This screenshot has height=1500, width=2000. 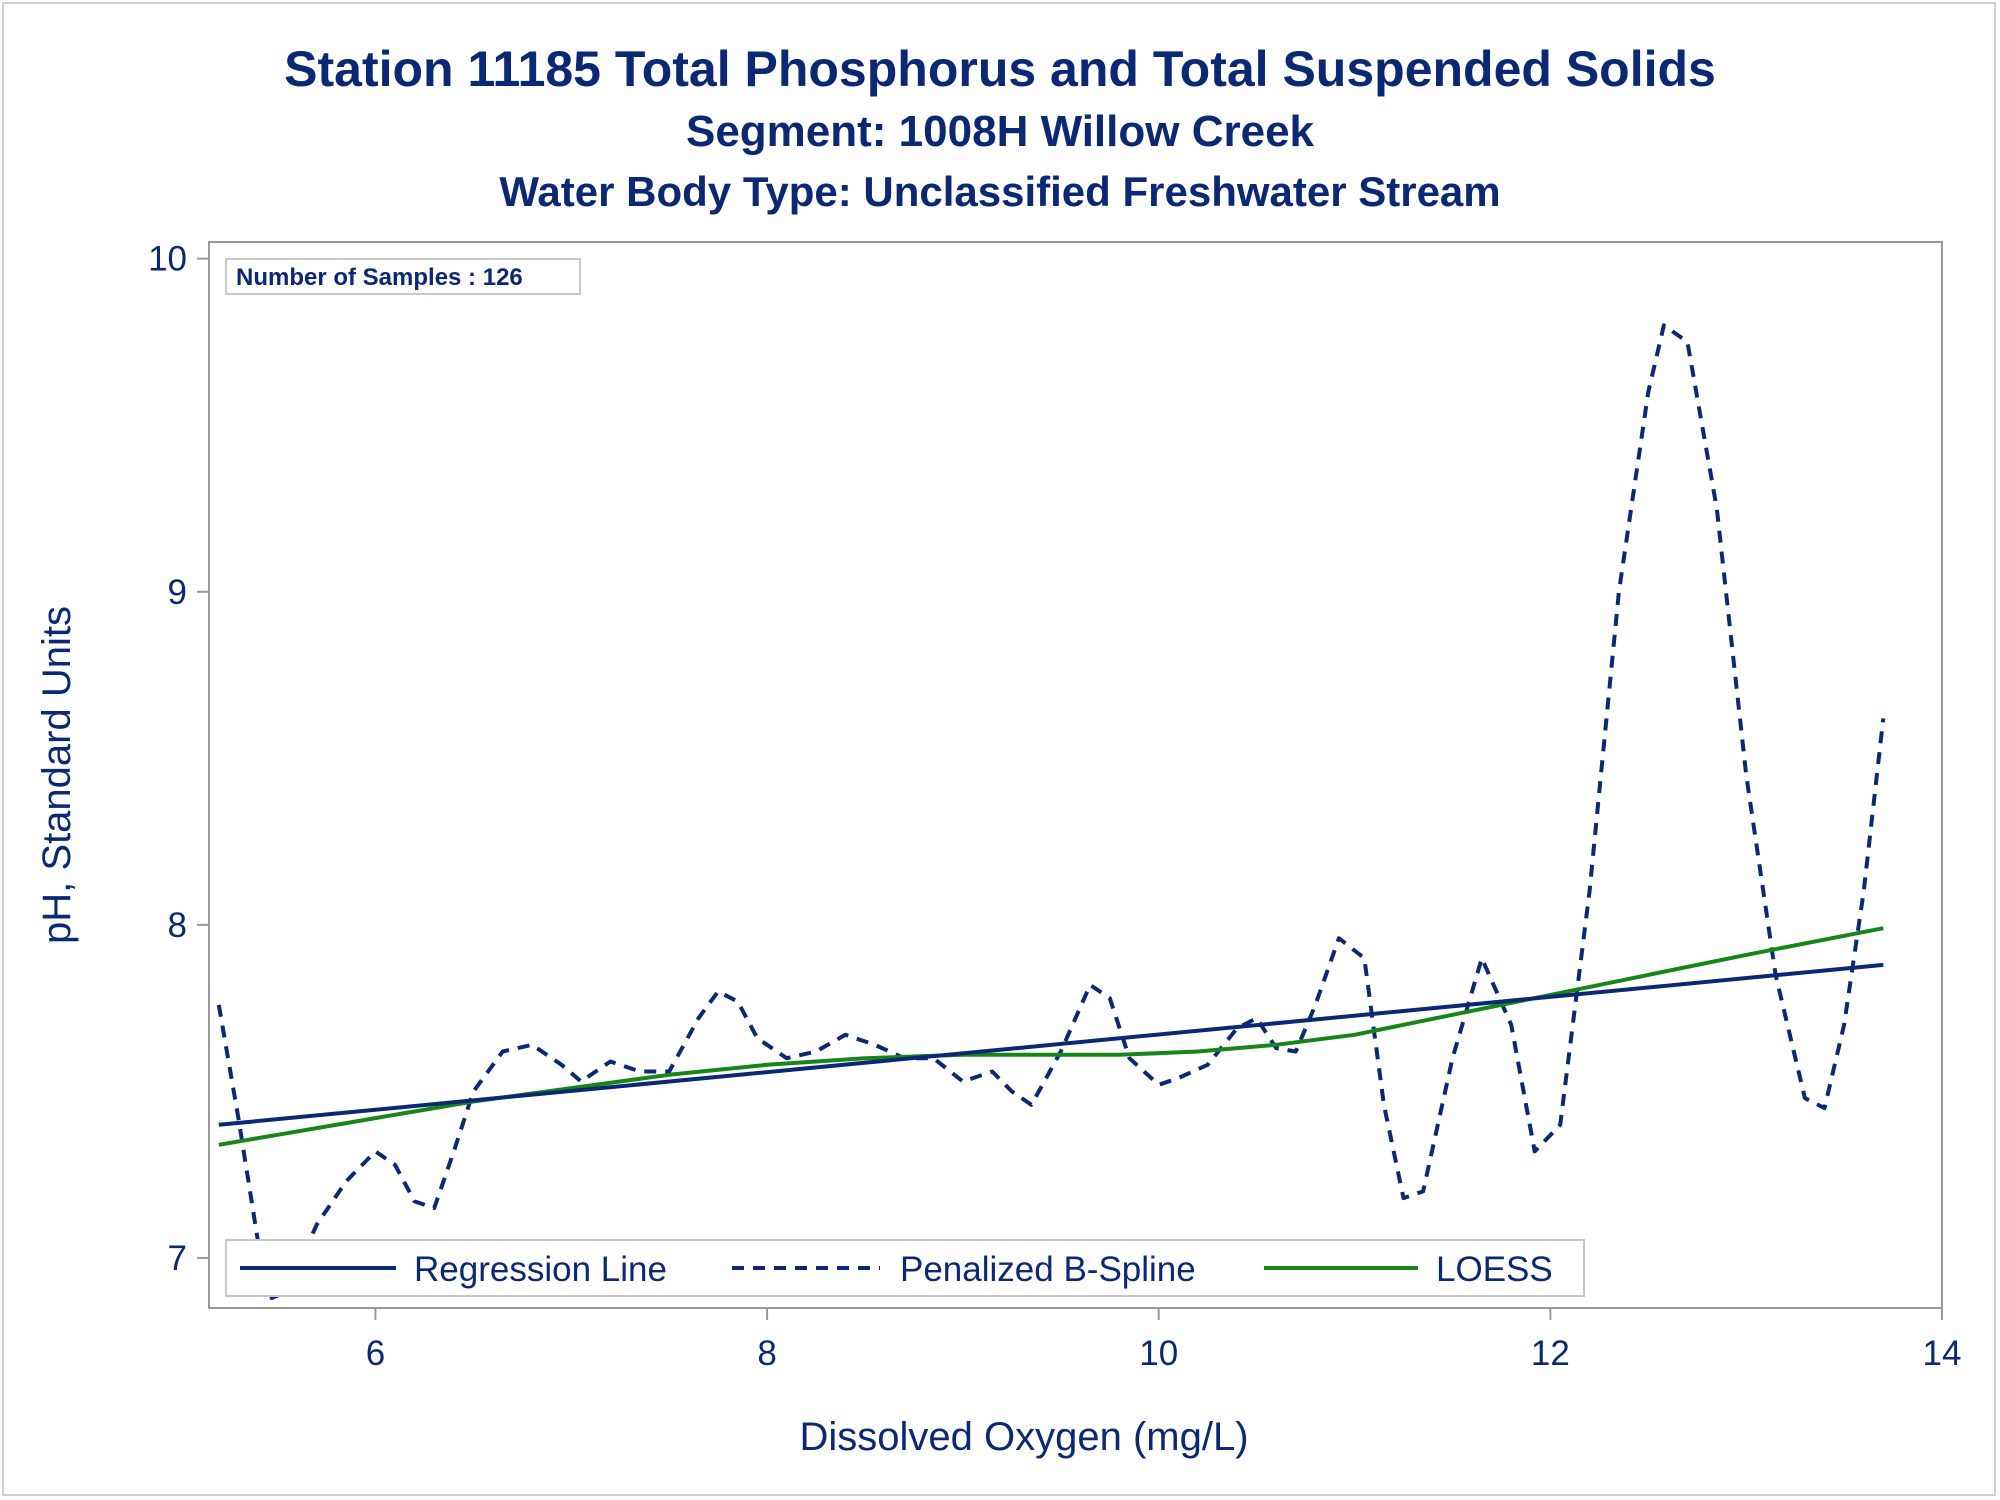 I want to click on x-tick-label-2: 10, so click(x=1158, y=1353).